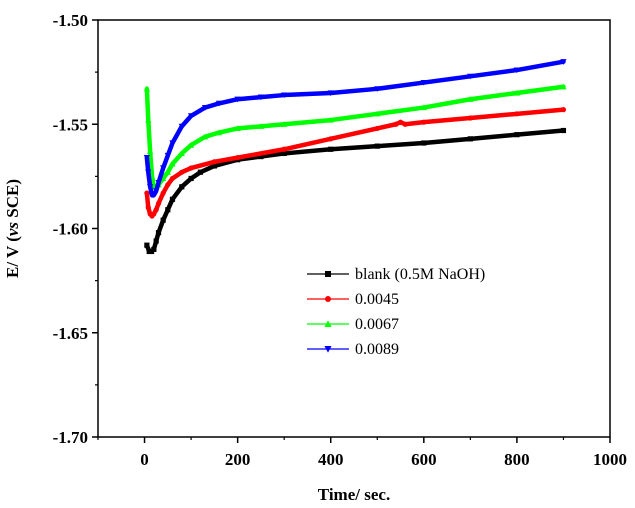 This screenshot has width=635, height=508. I want to click on x-tick-label: 0, so click(144, 459).